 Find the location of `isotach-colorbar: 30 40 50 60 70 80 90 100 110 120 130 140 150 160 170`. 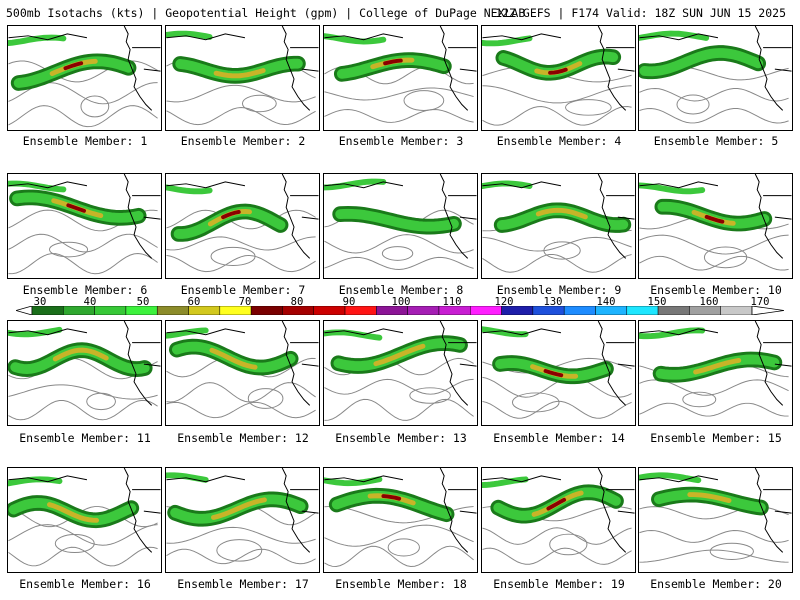

isotach-colorbar: 30 40 50 60 70 80 90 100 110 120 130 140 150 160 170 is located at coordinates (400, 308).